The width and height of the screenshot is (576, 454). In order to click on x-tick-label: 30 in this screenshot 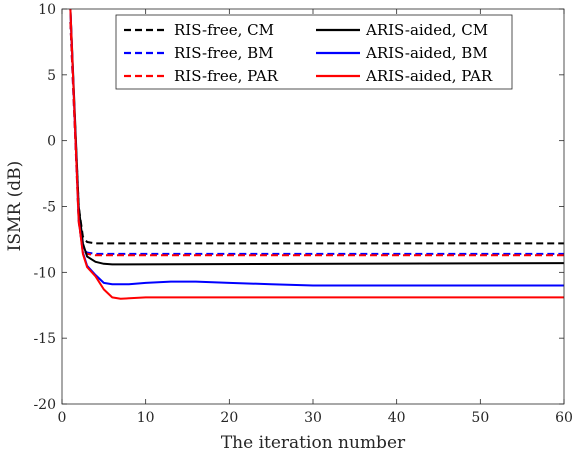, I will do `click(313, 418)`.